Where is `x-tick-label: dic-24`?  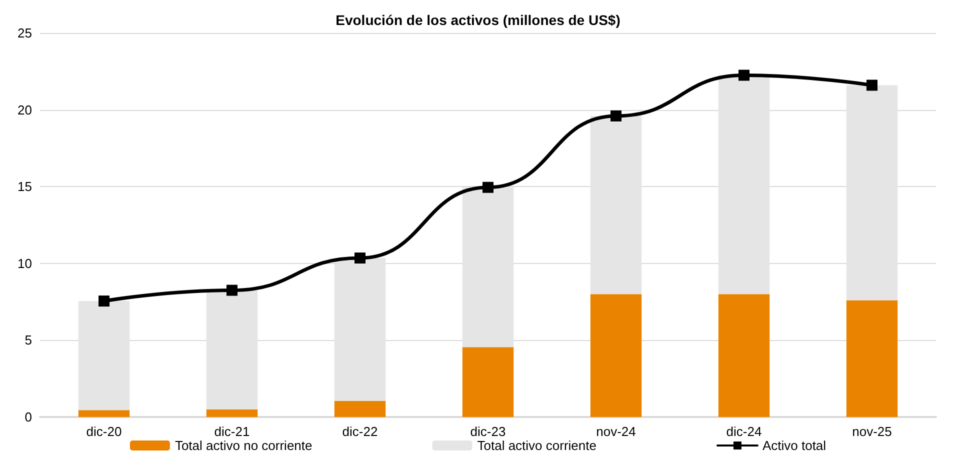 x-tick-label: dic-24 is located at coordinates (744, 431).